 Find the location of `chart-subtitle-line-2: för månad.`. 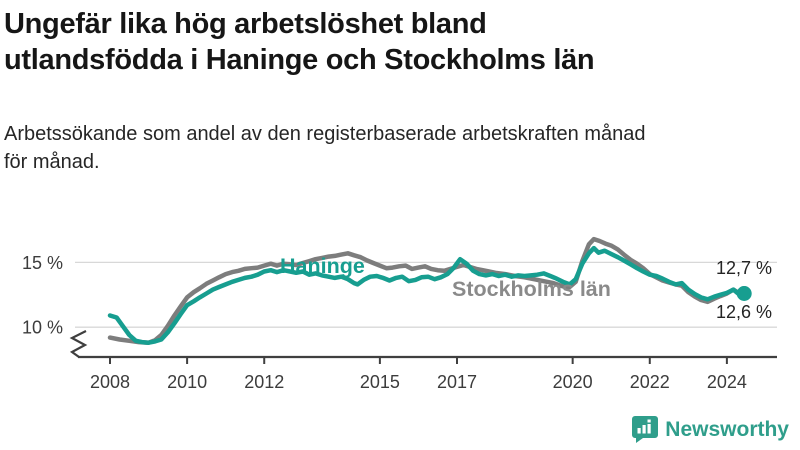

chart-subtitle-line-2: för månad. is located at coordinates (52, 162).